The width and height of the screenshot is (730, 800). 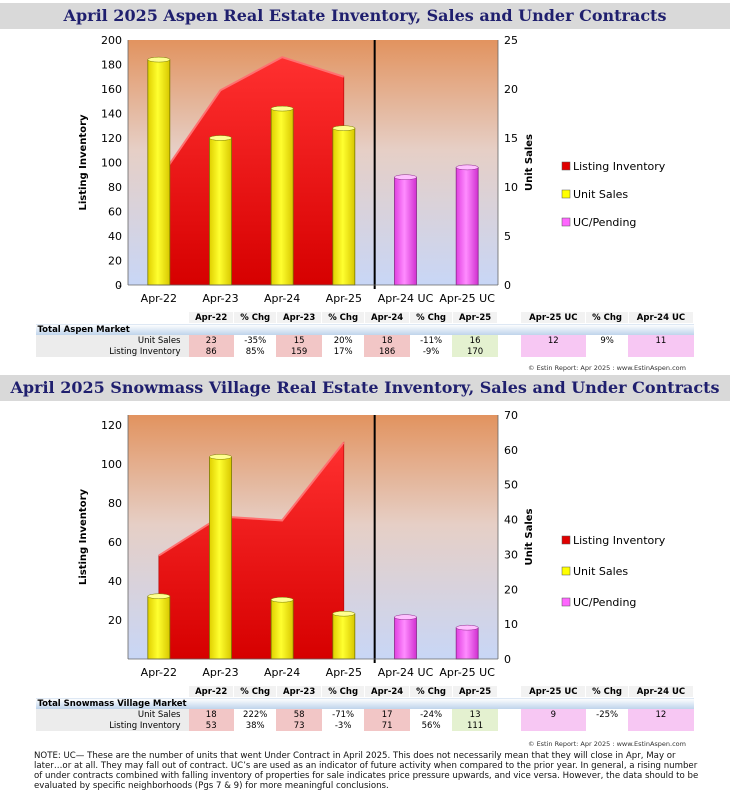 What do you see at coordinates (553, 714) in the screenshot?
I see `table-cell: 9` at bounding box center [553, 714].